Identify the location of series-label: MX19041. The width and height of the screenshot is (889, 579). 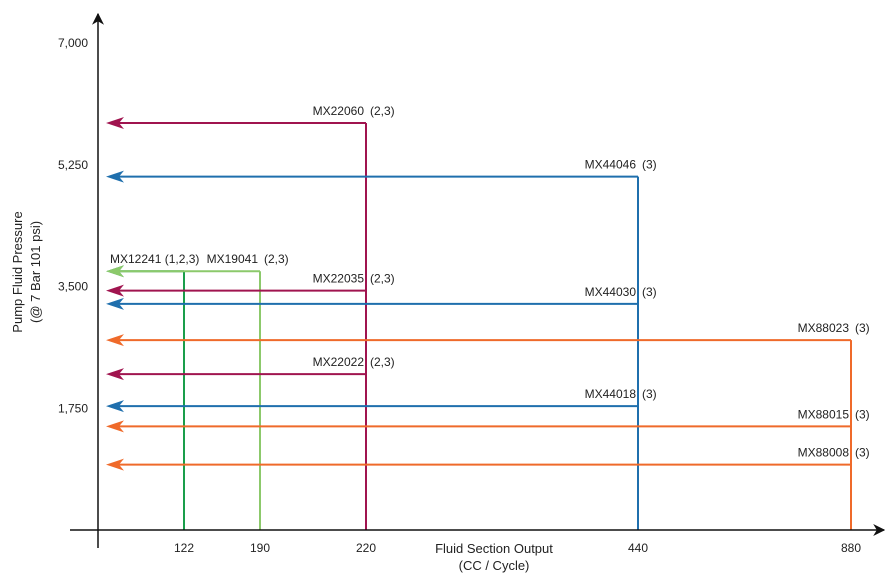
(233, 259).